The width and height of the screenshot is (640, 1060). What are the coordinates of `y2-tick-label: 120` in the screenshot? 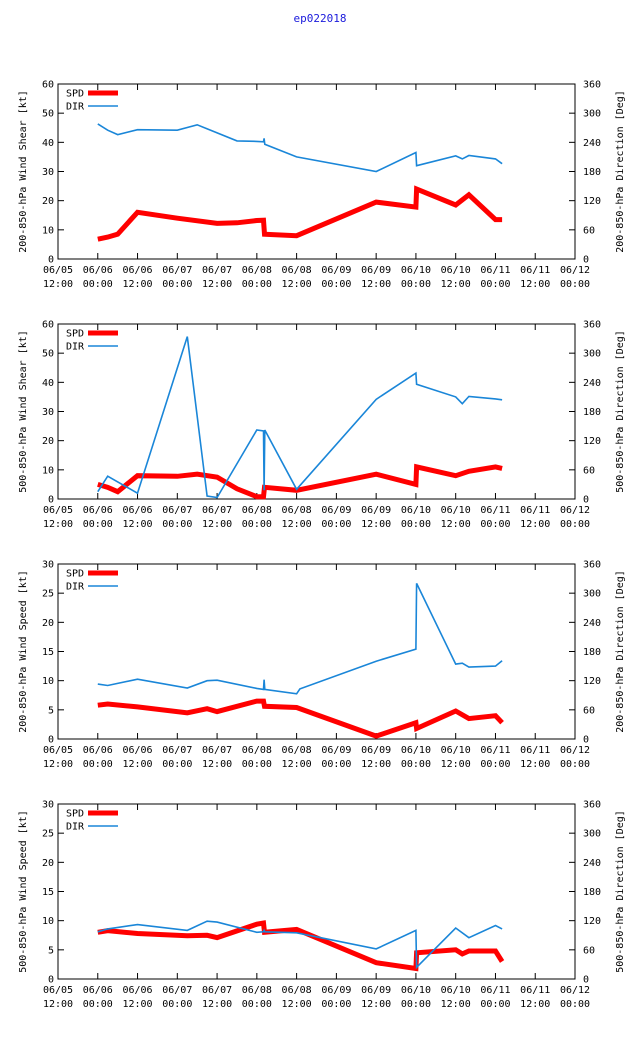 It's located at (592, 921).